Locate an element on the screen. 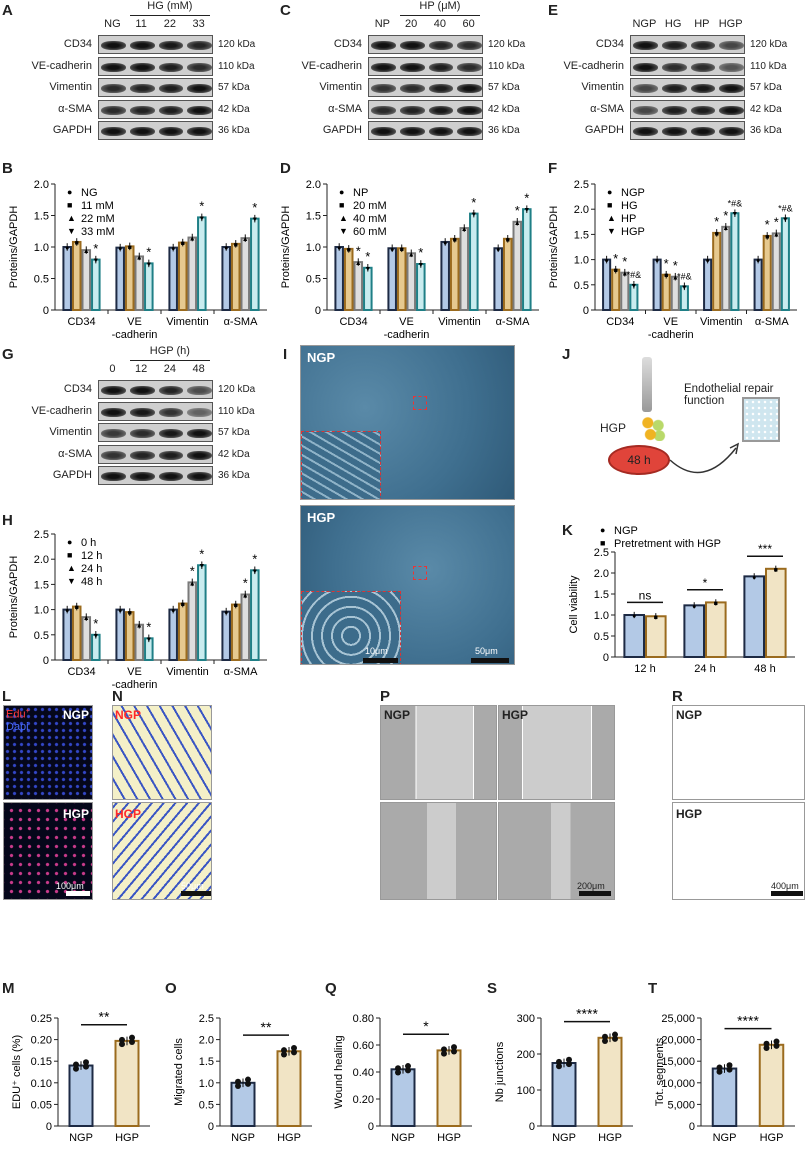 The image size is (805, 1156). scale-label: 400μm is located at coordinates (785, 886).